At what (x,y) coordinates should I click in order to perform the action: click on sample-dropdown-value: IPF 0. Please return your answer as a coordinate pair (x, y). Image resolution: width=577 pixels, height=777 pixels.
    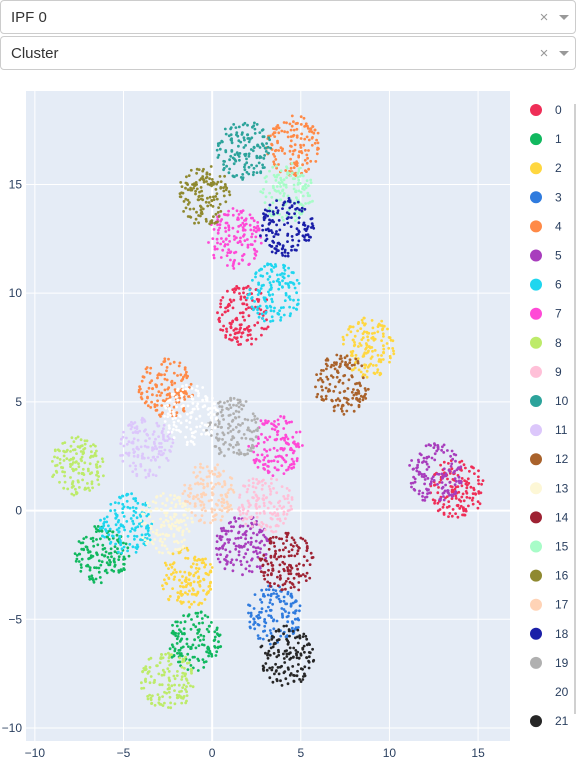
    Looking at the image, I should click on (29, 17).